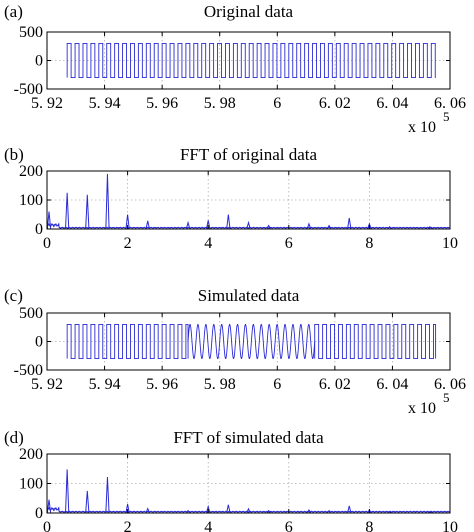 The height and width of the screenshot is (532, 474). Describe the element at coordinates (251, 341) in the screenshot. I see `signal-segment-sine` at that location.